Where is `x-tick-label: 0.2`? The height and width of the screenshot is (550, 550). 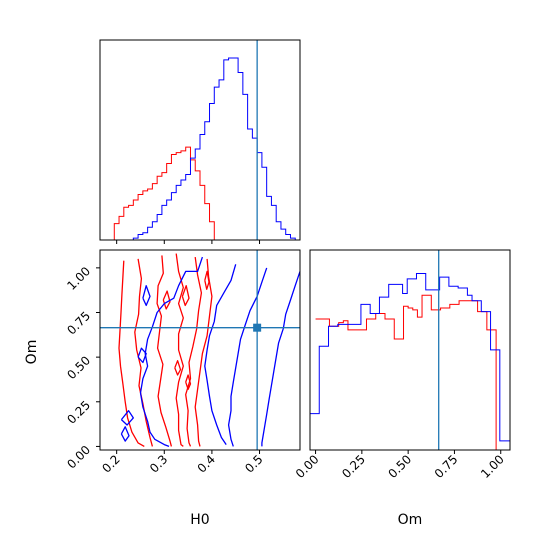
x-tick-label: 0.2 is located at coordinates (110, 463).